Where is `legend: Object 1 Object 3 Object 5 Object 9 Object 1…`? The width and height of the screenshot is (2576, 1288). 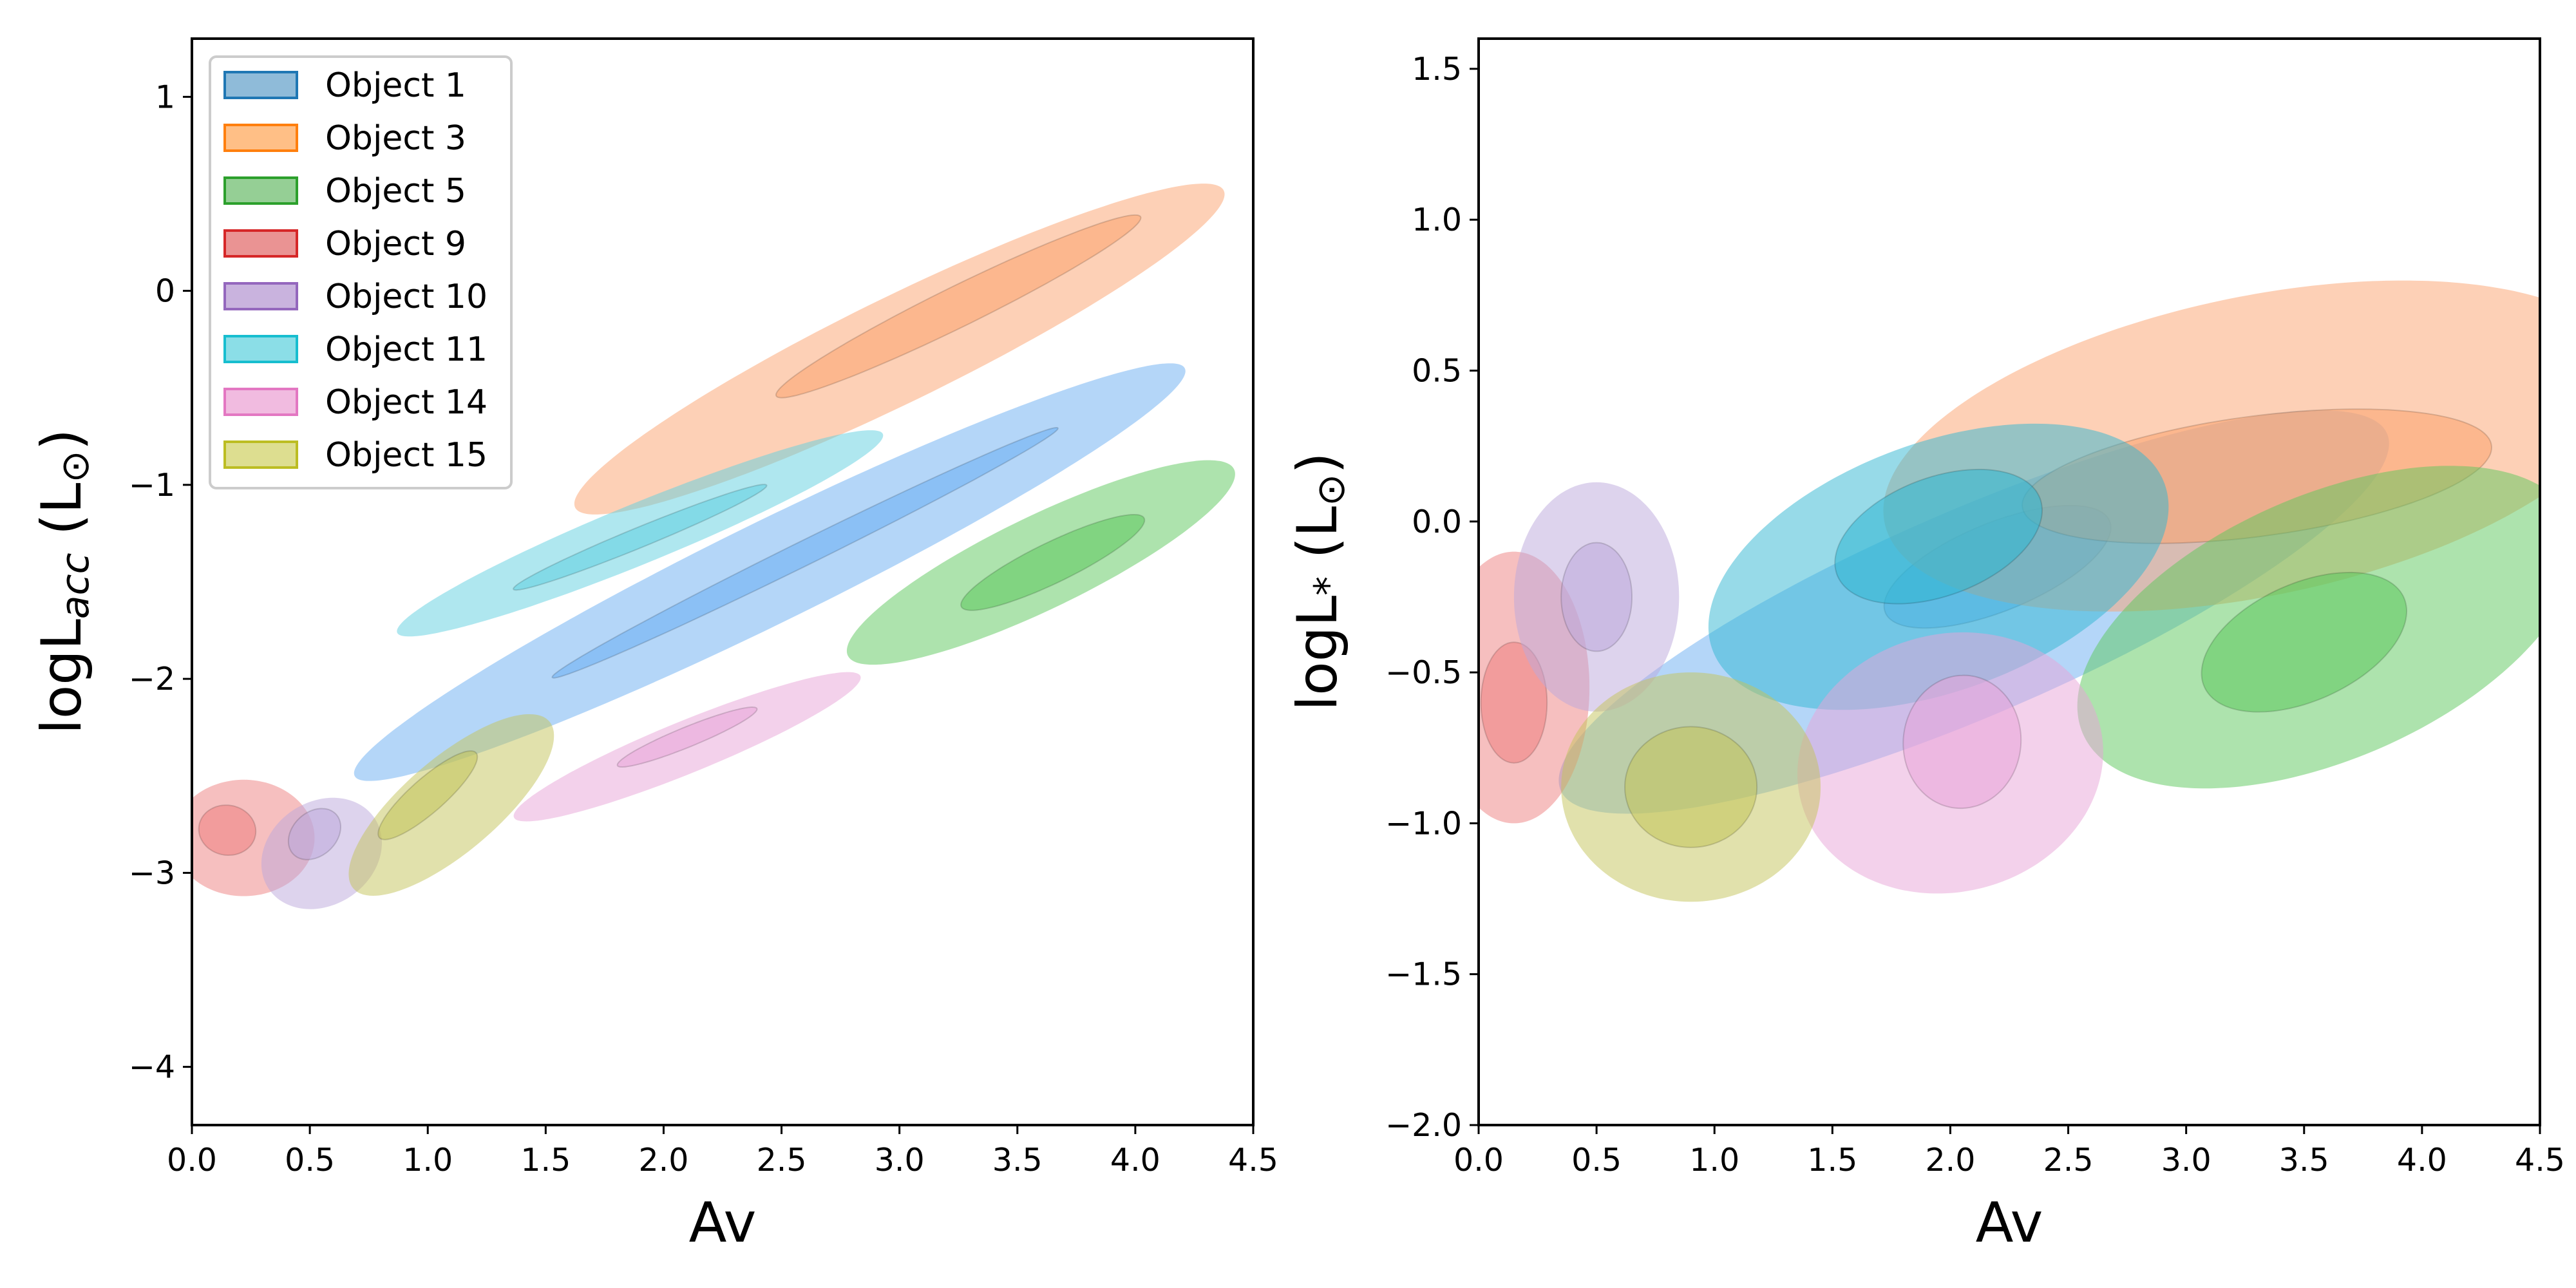 legend: Object 1 Object 3 Object 5 Object 9 Object 1… is located at coordinates (361, 272).